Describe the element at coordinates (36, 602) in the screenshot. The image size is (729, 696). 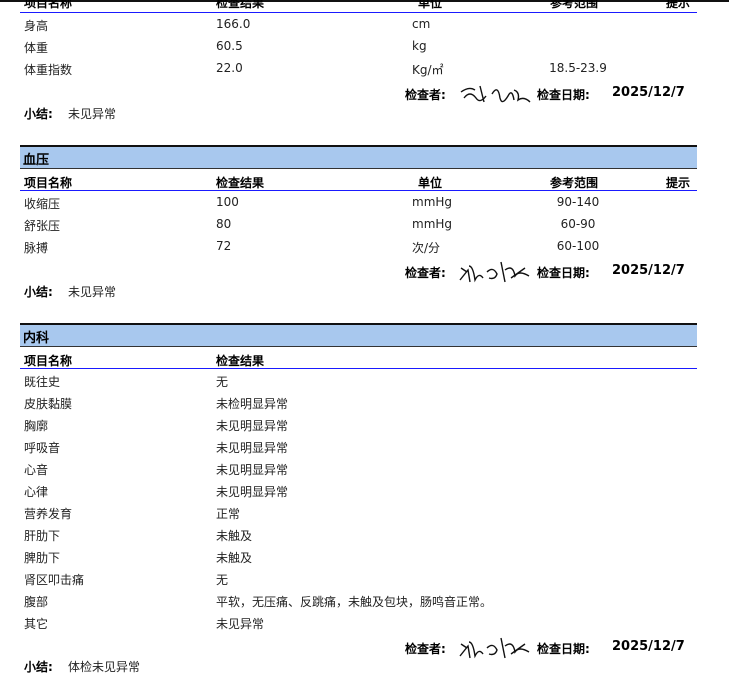
I see `row-name: 腹部` at that location.